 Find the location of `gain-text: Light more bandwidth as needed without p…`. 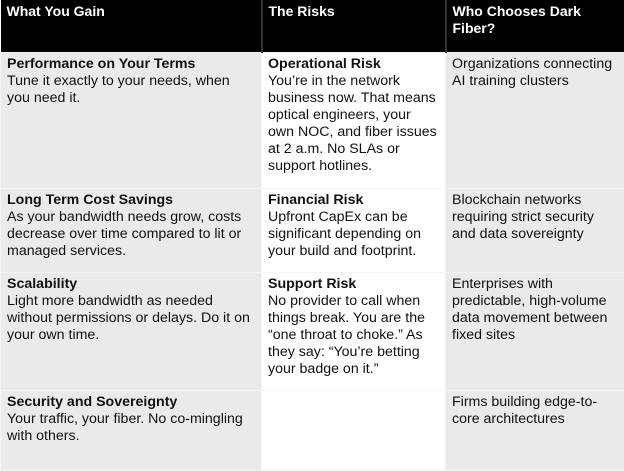

gain-text: Light more bandwidth as needed without p… is located at coordinates (128, 318).